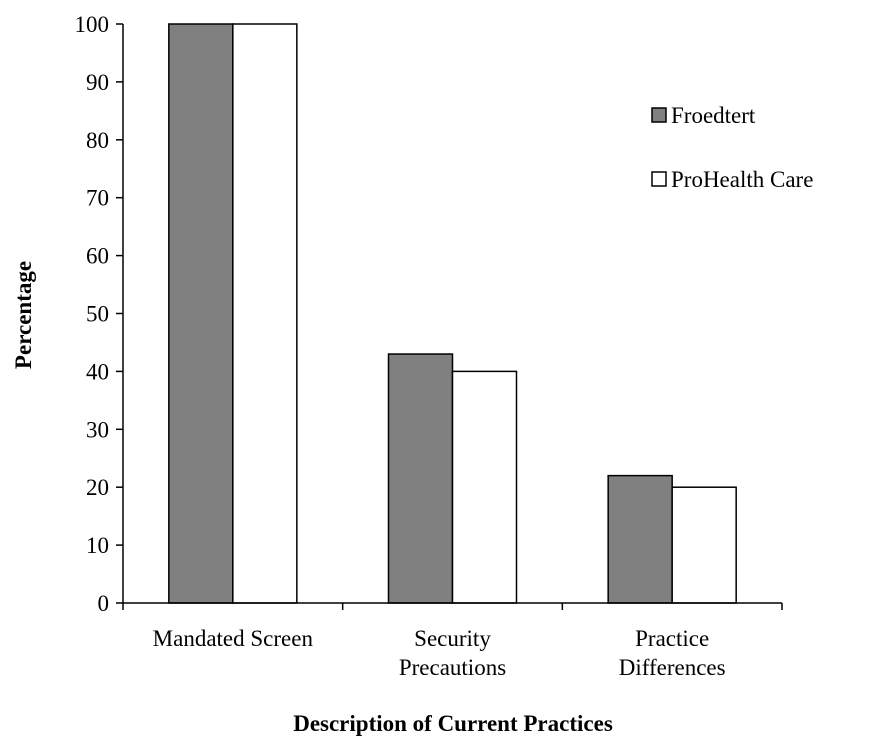 The height and width of the screenshot is (744, 869). I want to click on y-tick-label: 60, so click(97, 256).